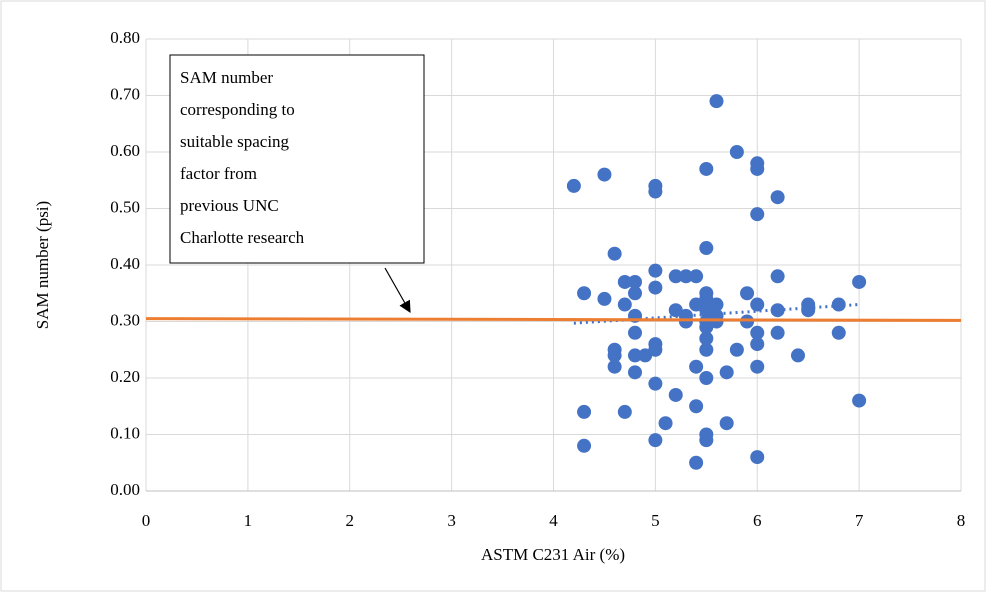 This screenshot has width=993, height=601. Describe the element at coordinates (553, 520) in the screenshot. I see `x-tick-label: 4` at that location.